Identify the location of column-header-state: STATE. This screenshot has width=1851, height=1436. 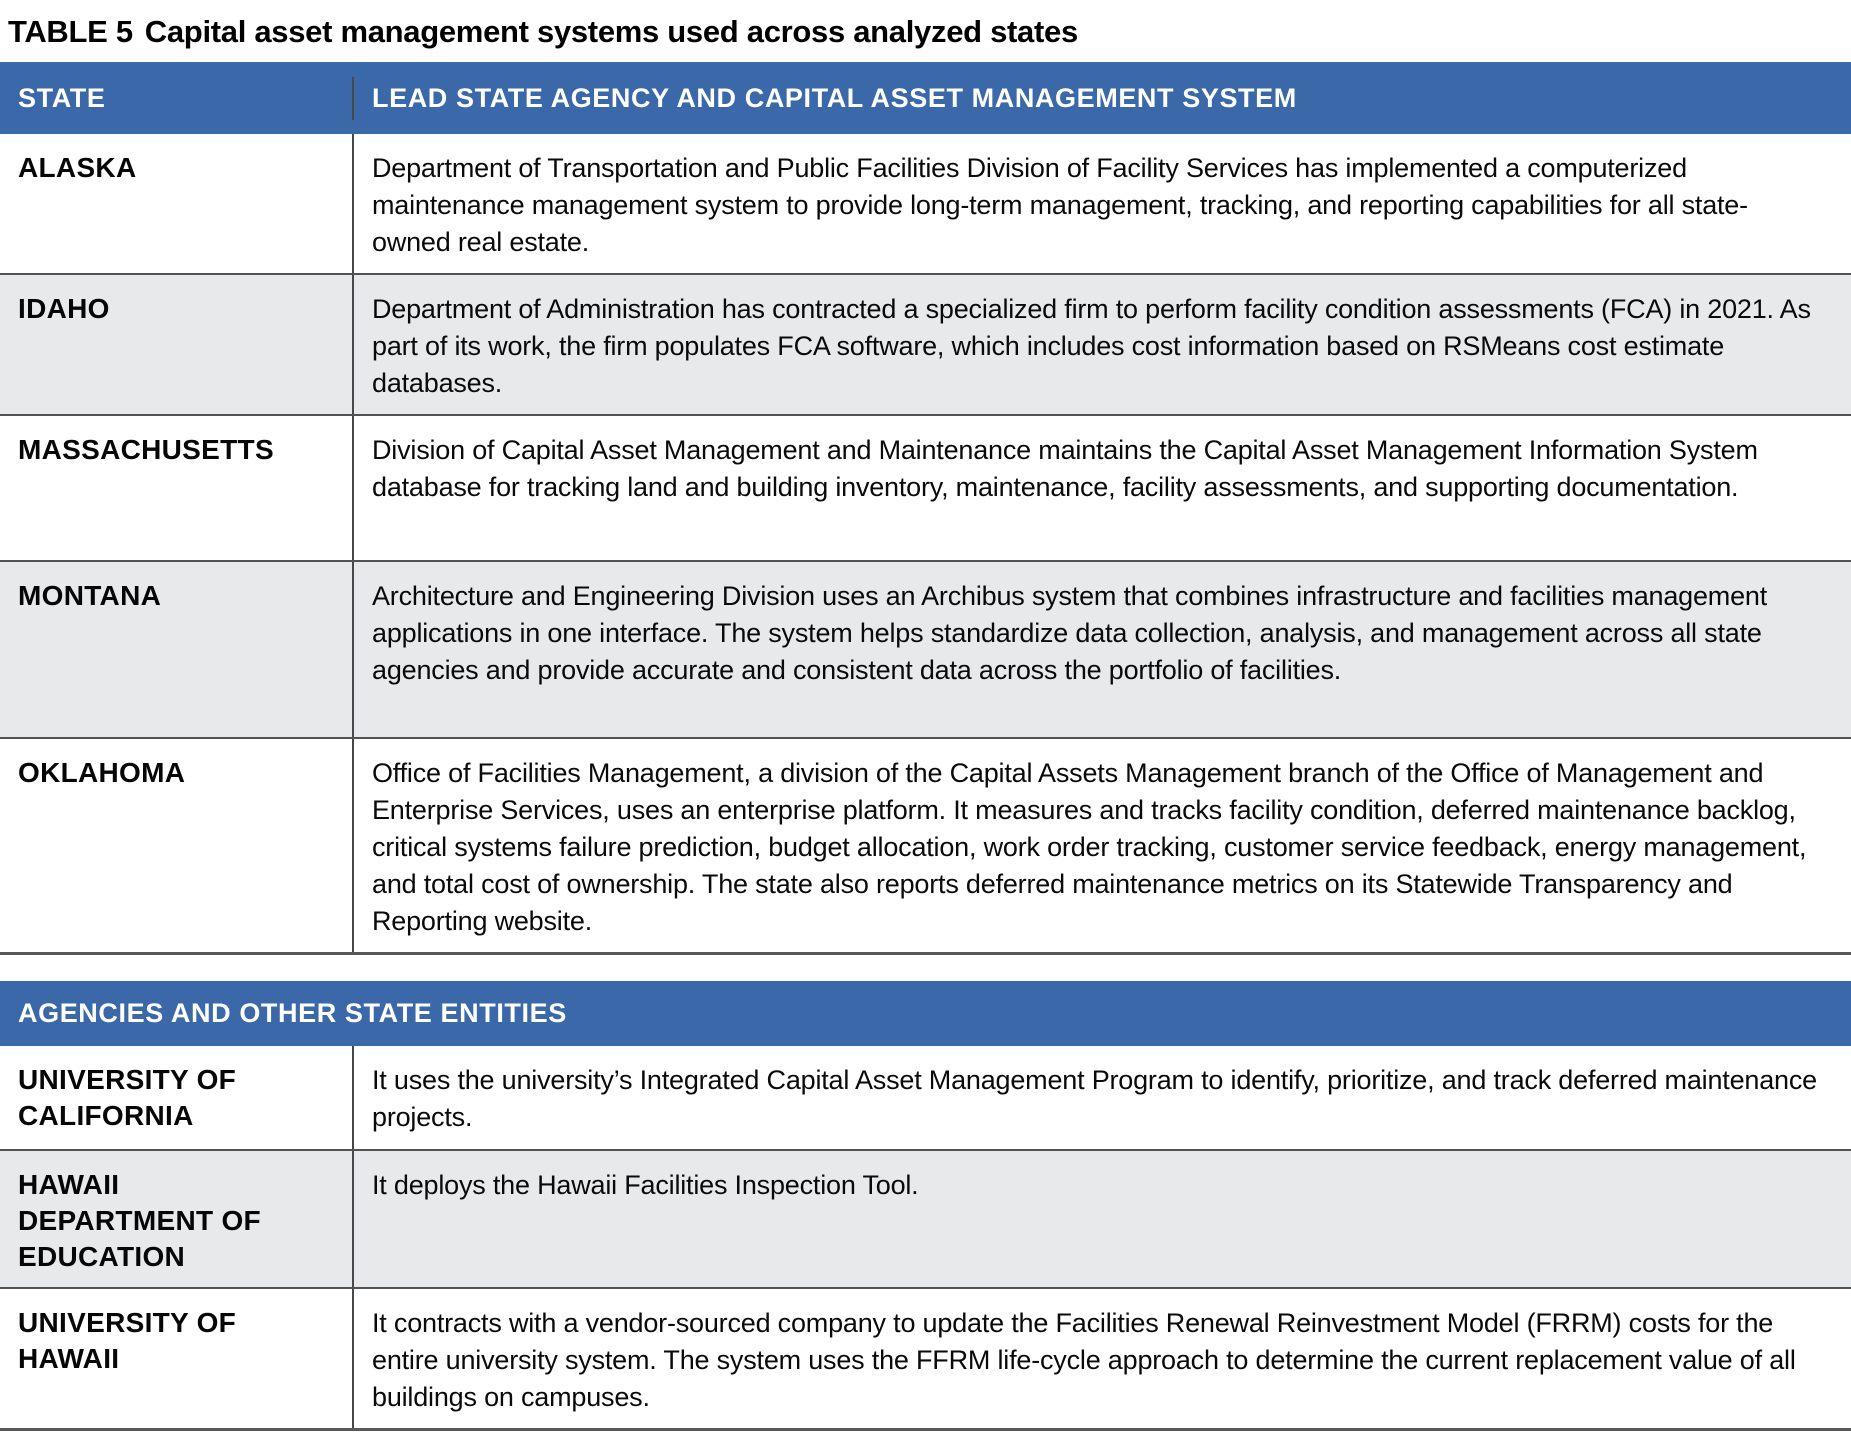
(62, 97).